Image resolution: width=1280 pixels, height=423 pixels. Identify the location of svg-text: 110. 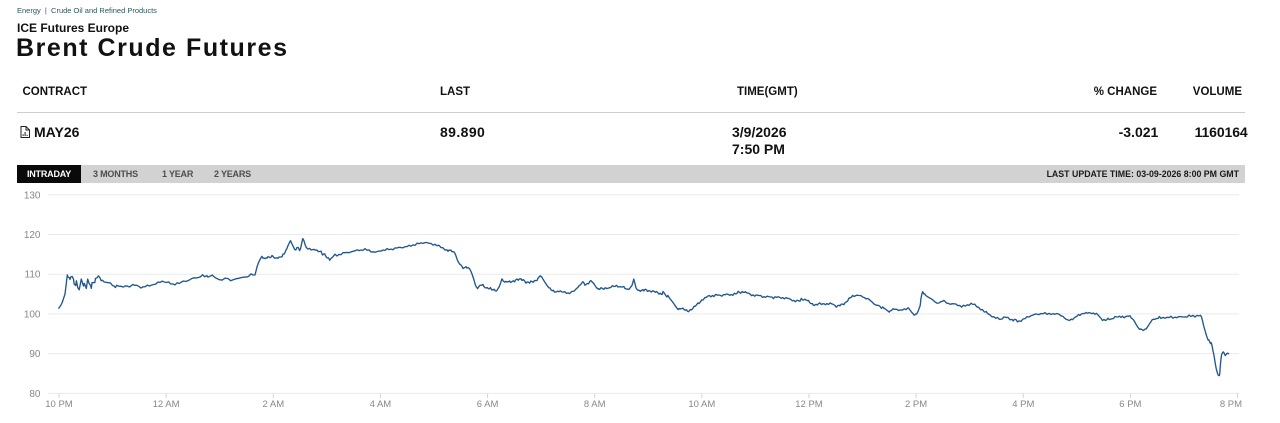
(33, 275).